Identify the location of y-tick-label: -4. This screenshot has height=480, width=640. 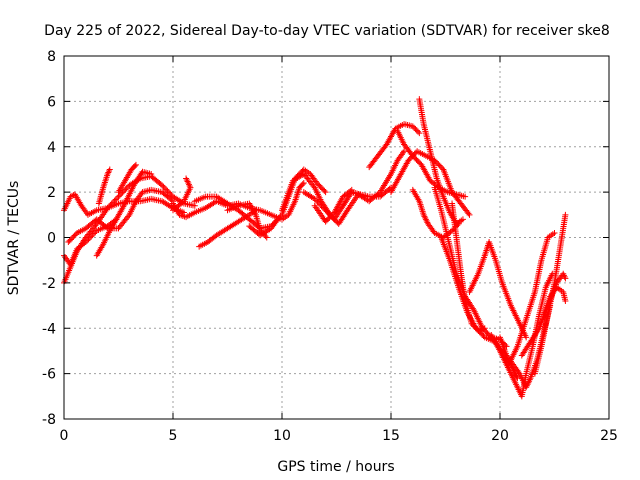
(49, 329).